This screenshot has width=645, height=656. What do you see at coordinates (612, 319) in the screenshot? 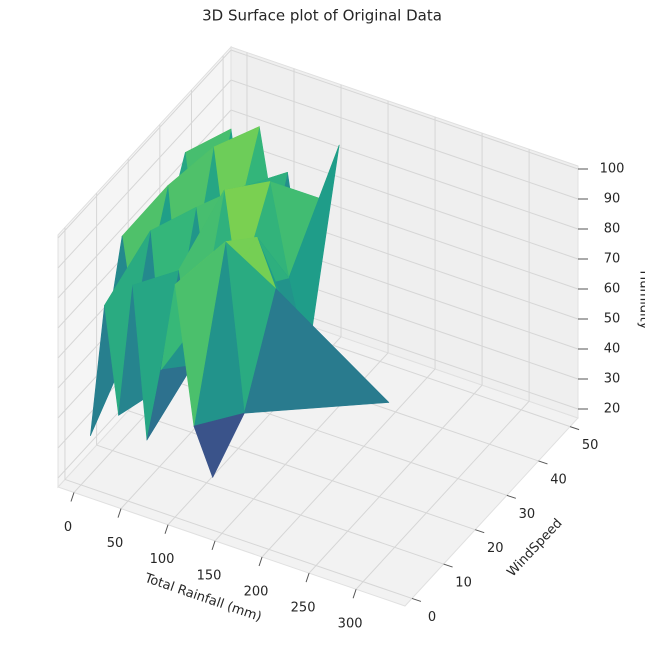
I see `z-tick-label: 50` at bounding box center [612, 319].